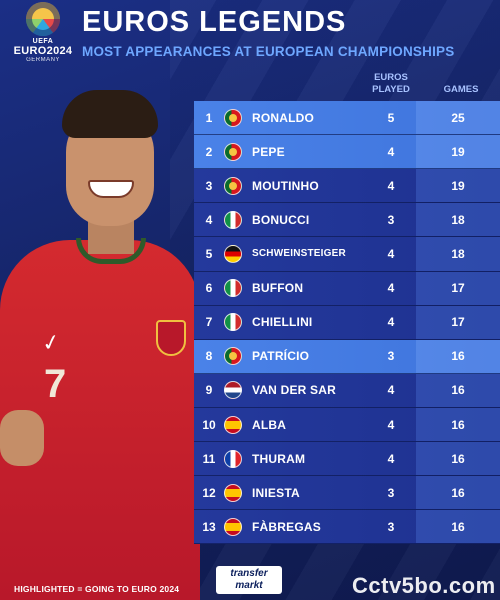 The image size is (500, 600). I want to click on netherlands-flag-icon, so click(233, 390).